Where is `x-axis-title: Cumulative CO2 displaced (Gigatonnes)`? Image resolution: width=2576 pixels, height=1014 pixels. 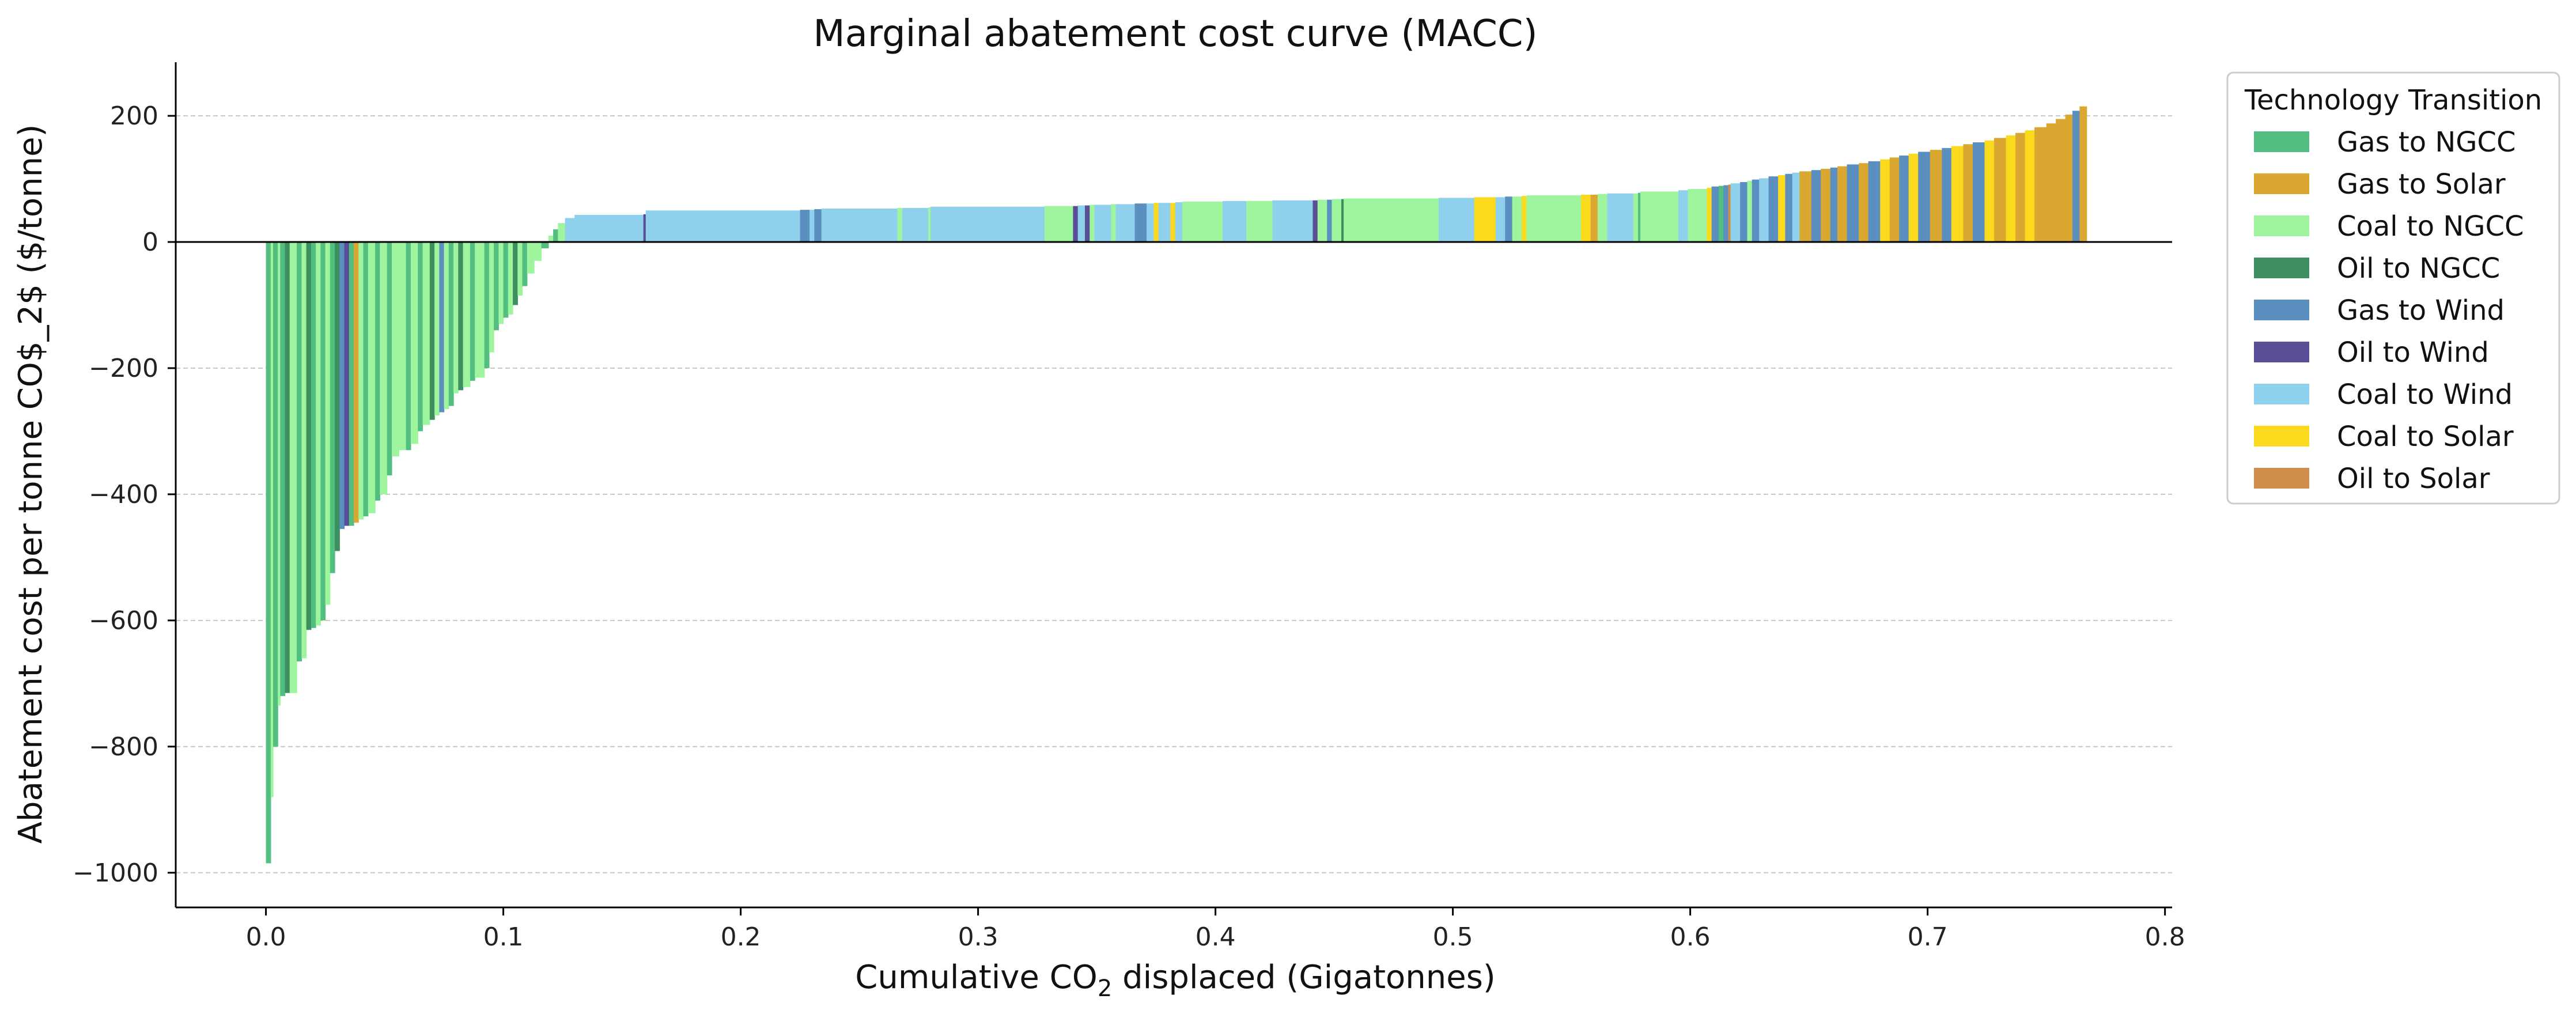
x-axis-title: Cumulative CO2 displaced (Gigatonnes) is located at coordinates (1175, 981).